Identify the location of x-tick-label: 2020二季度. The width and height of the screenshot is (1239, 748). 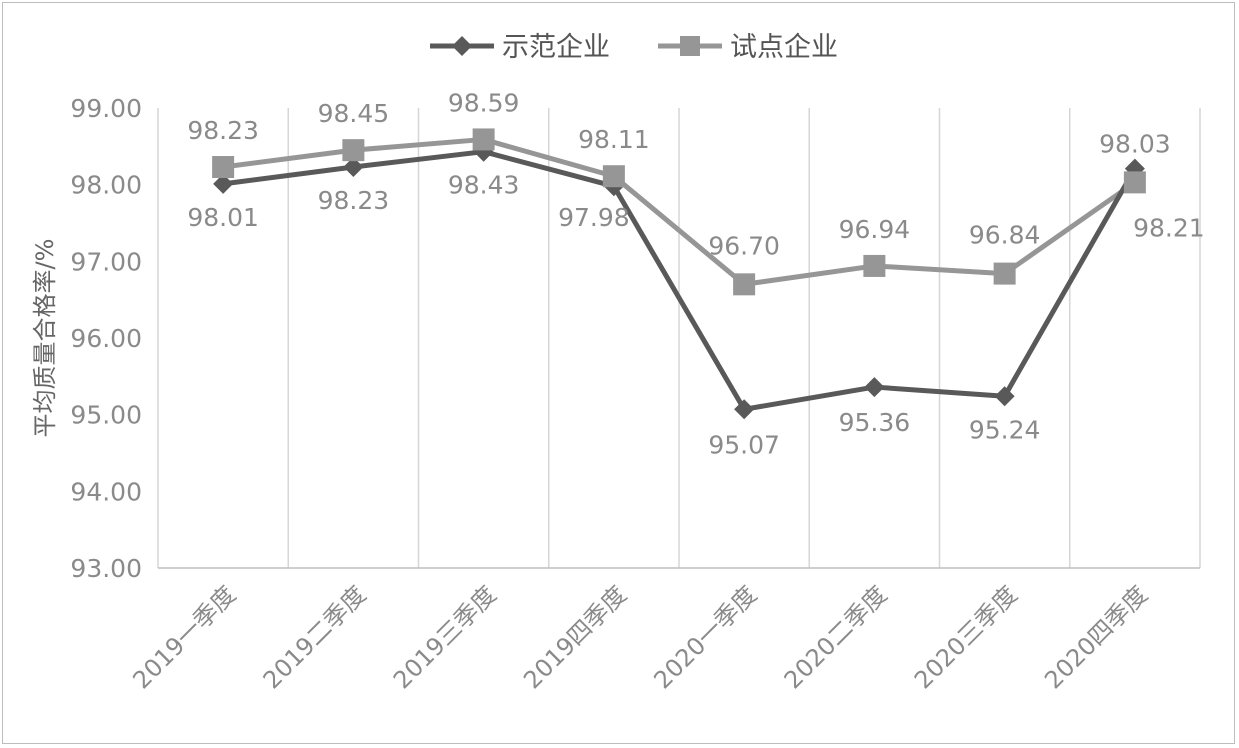
(836, 637).